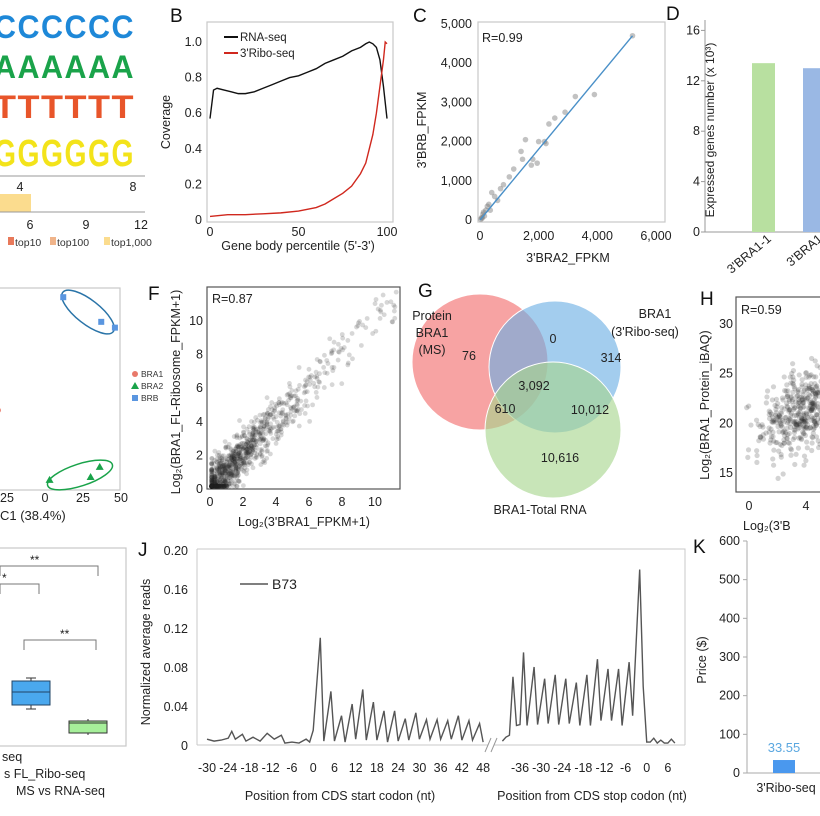 The image size is (820, 816). I want to click on venn-count-protein-only: 76, so click(469, 356).